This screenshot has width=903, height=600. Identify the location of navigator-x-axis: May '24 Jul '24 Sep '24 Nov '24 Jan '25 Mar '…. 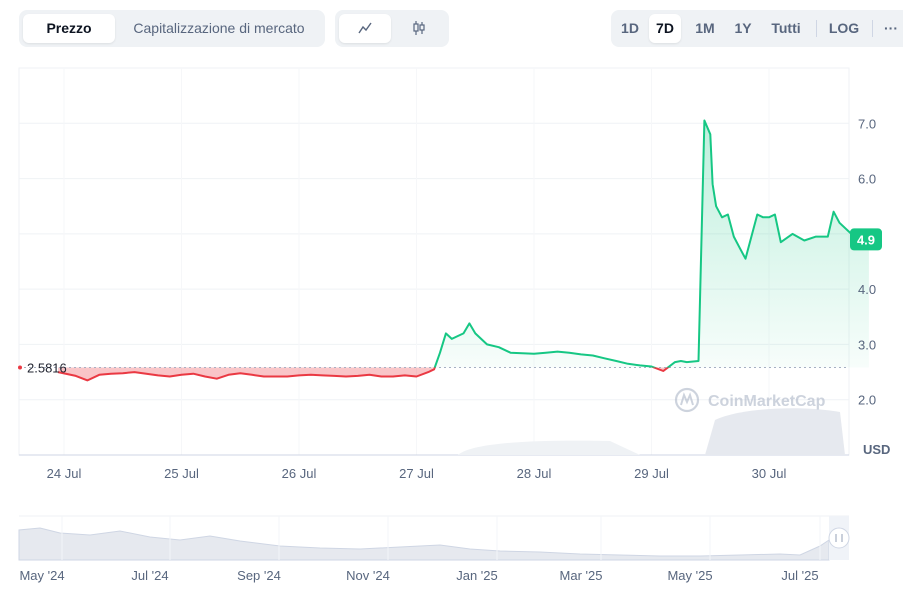
(420, 549).